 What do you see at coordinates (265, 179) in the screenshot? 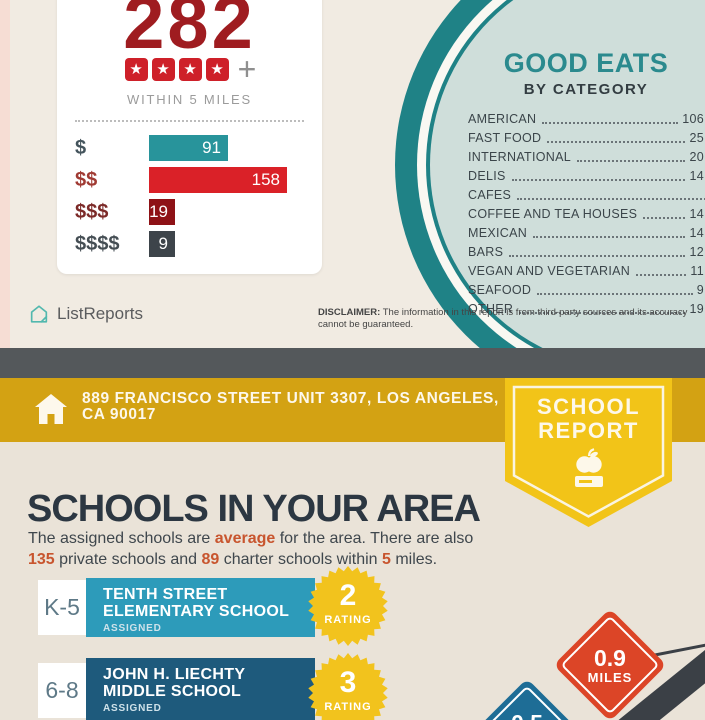
I see `price-bar-value: 158` at bounding box center [265, 179].